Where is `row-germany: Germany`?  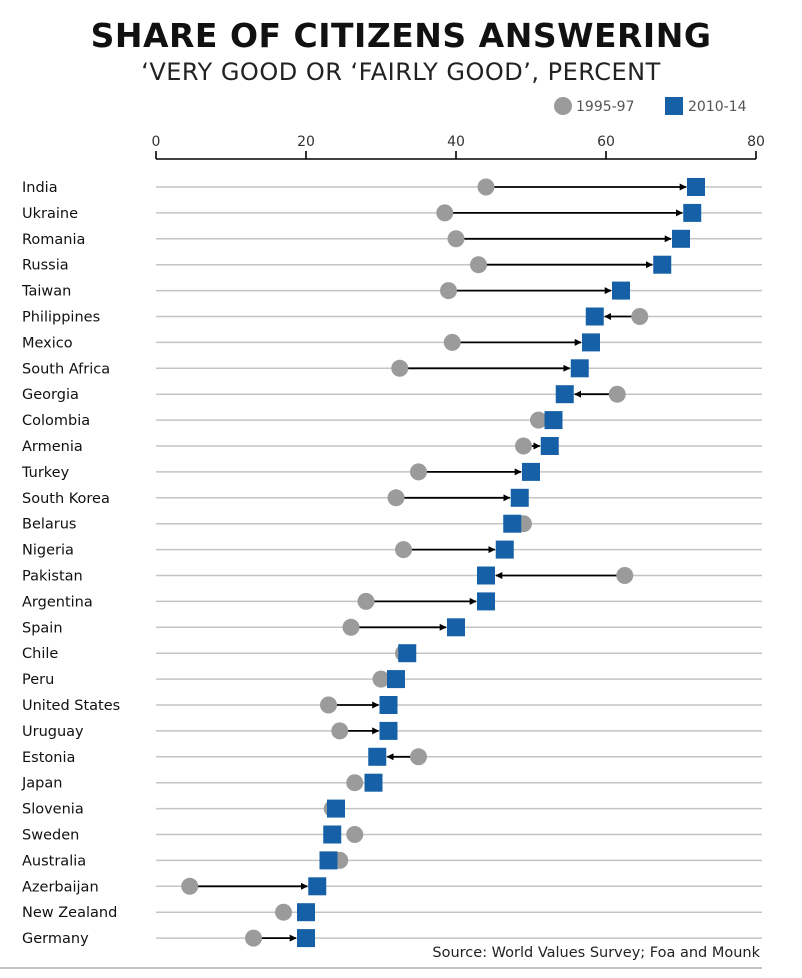 row-germany: Germany is located at coordinates (392, 938).